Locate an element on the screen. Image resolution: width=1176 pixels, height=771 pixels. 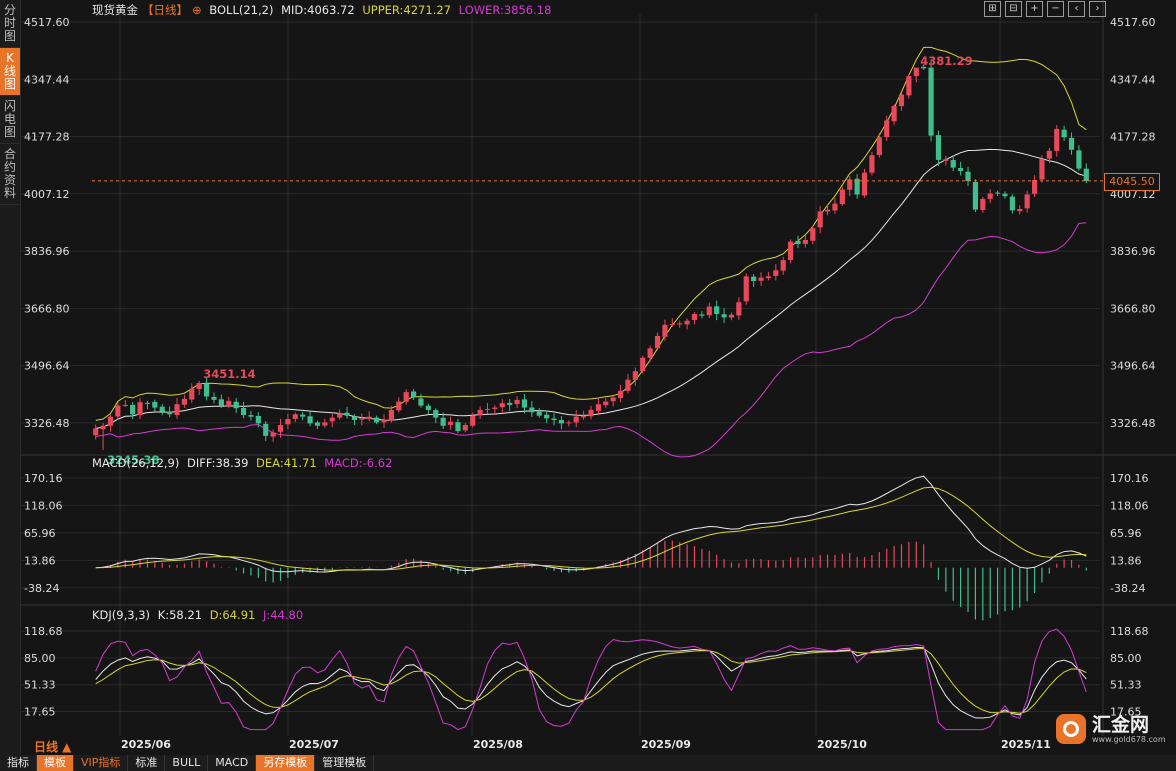
kdj-legend: KDJ(9,3,3) K:58.21 D:64.91 J:44.80 is located at coordinates (199, 615).